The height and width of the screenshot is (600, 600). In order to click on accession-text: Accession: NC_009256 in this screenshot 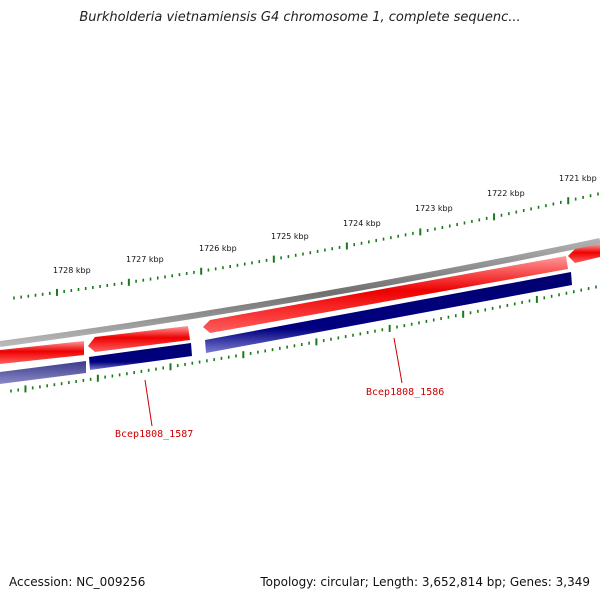, I will do `click(77, 582)`.